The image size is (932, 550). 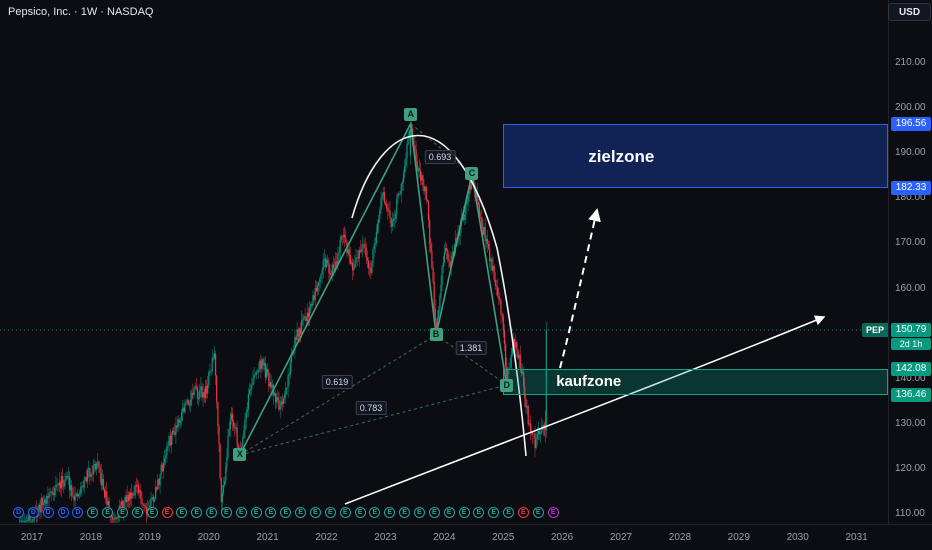 What do you see at coordinates (326, 537) in the screenshot?
I see `year-tick-label: 2022` at bounding box center [326, 537].